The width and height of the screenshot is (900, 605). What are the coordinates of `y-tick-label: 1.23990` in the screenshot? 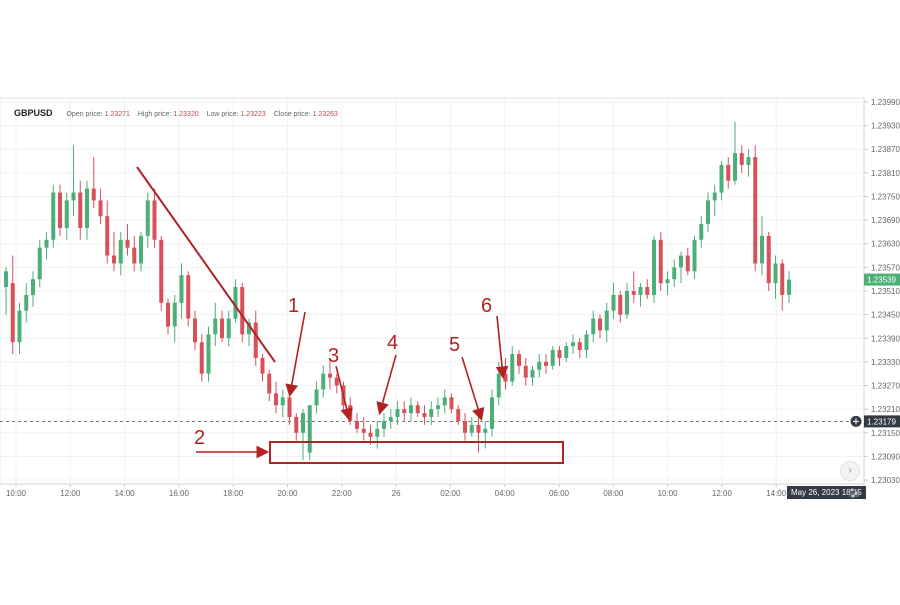 It's located at (885, 102).